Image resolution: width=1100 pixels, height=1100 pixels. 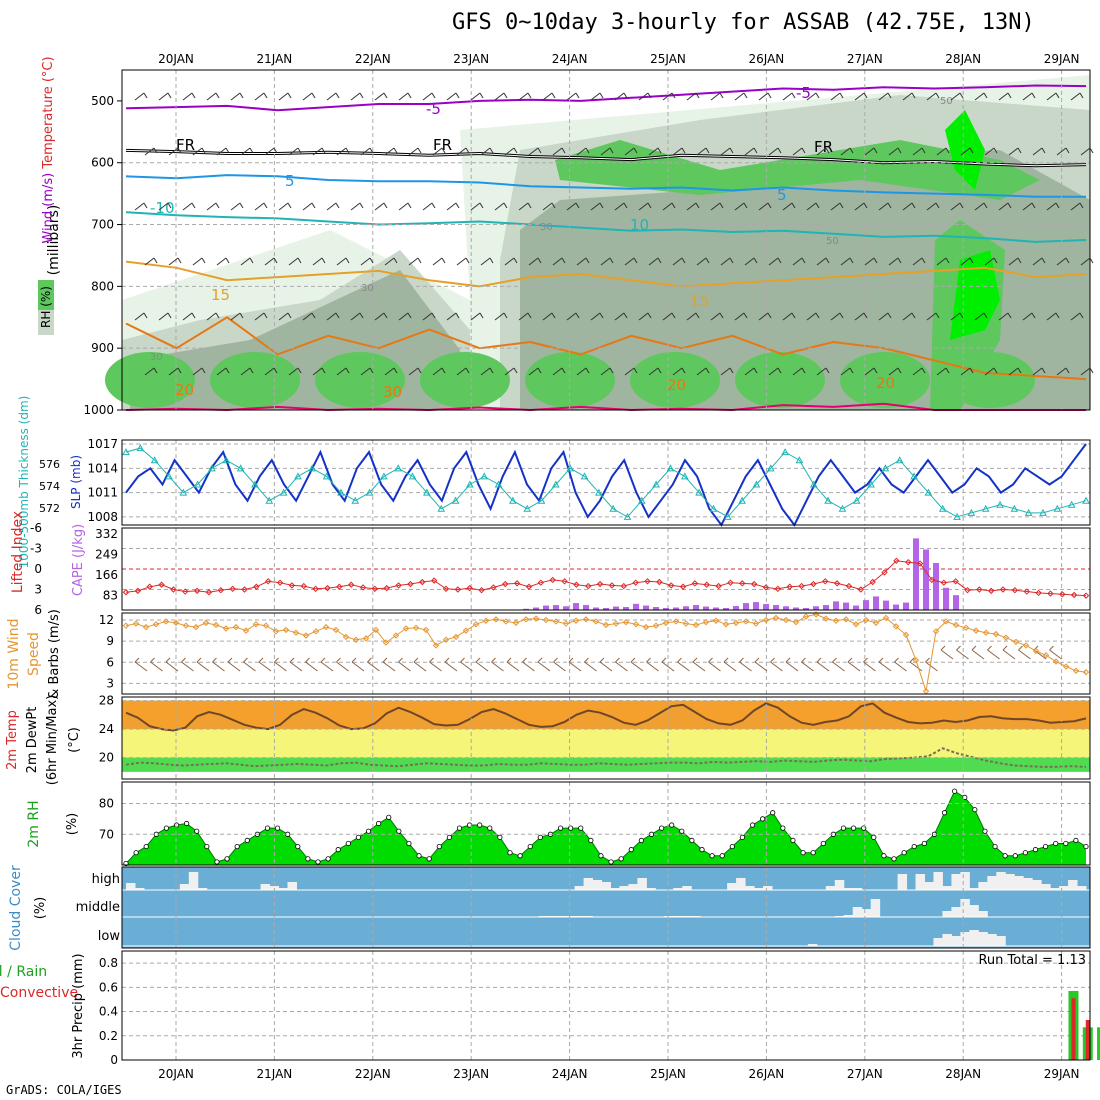 What do you see at coordinates (606, 411) in the screenshot?
I see `upper-air-bottom-mask` at bounding box center [606, 411].